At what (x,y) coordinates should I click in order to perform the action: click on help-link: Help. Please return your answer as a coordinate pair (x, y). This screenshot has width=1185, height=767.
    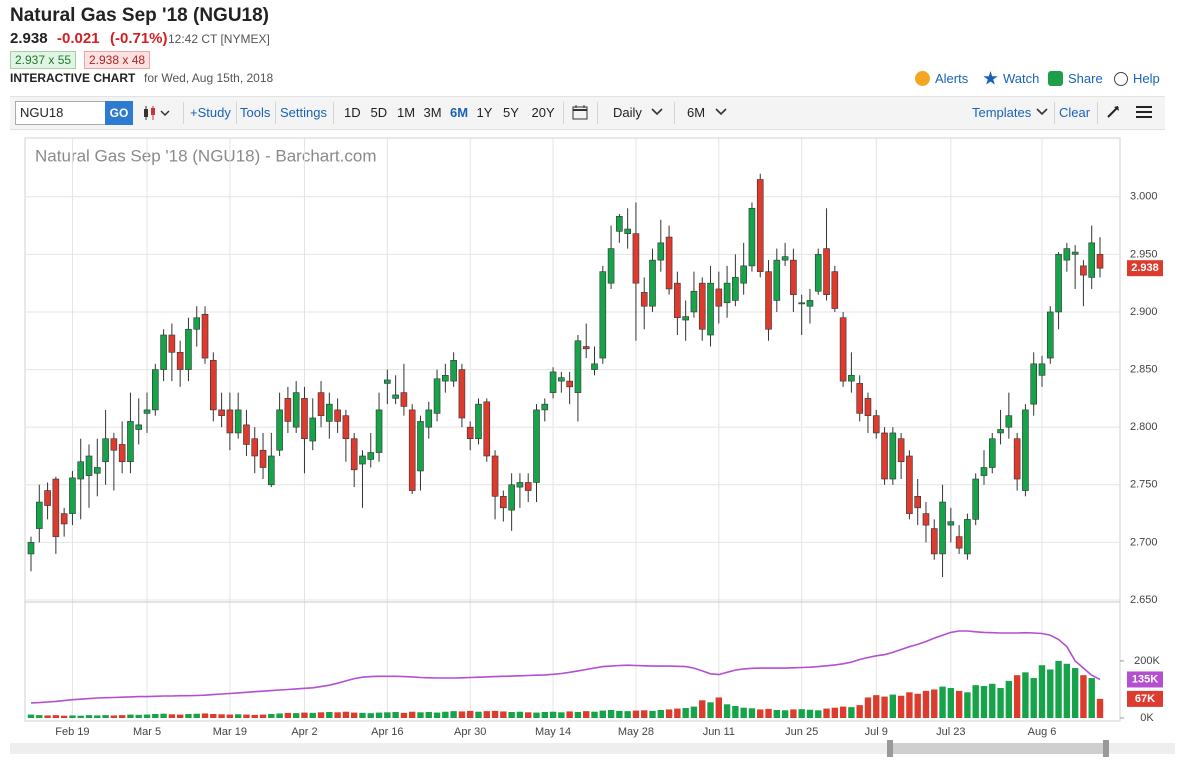
    Looking at the image, I should click on (1137, 78).